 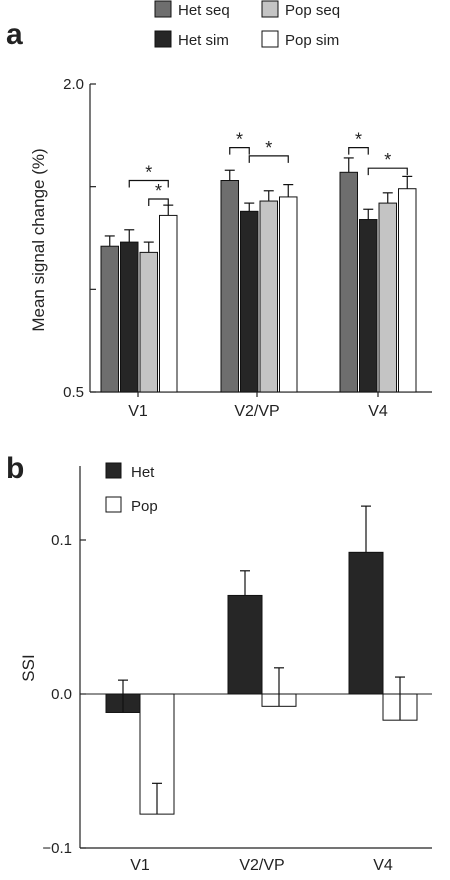 I want to click on legend-label-het-sim: Het sim, so click(x=203, y=40).